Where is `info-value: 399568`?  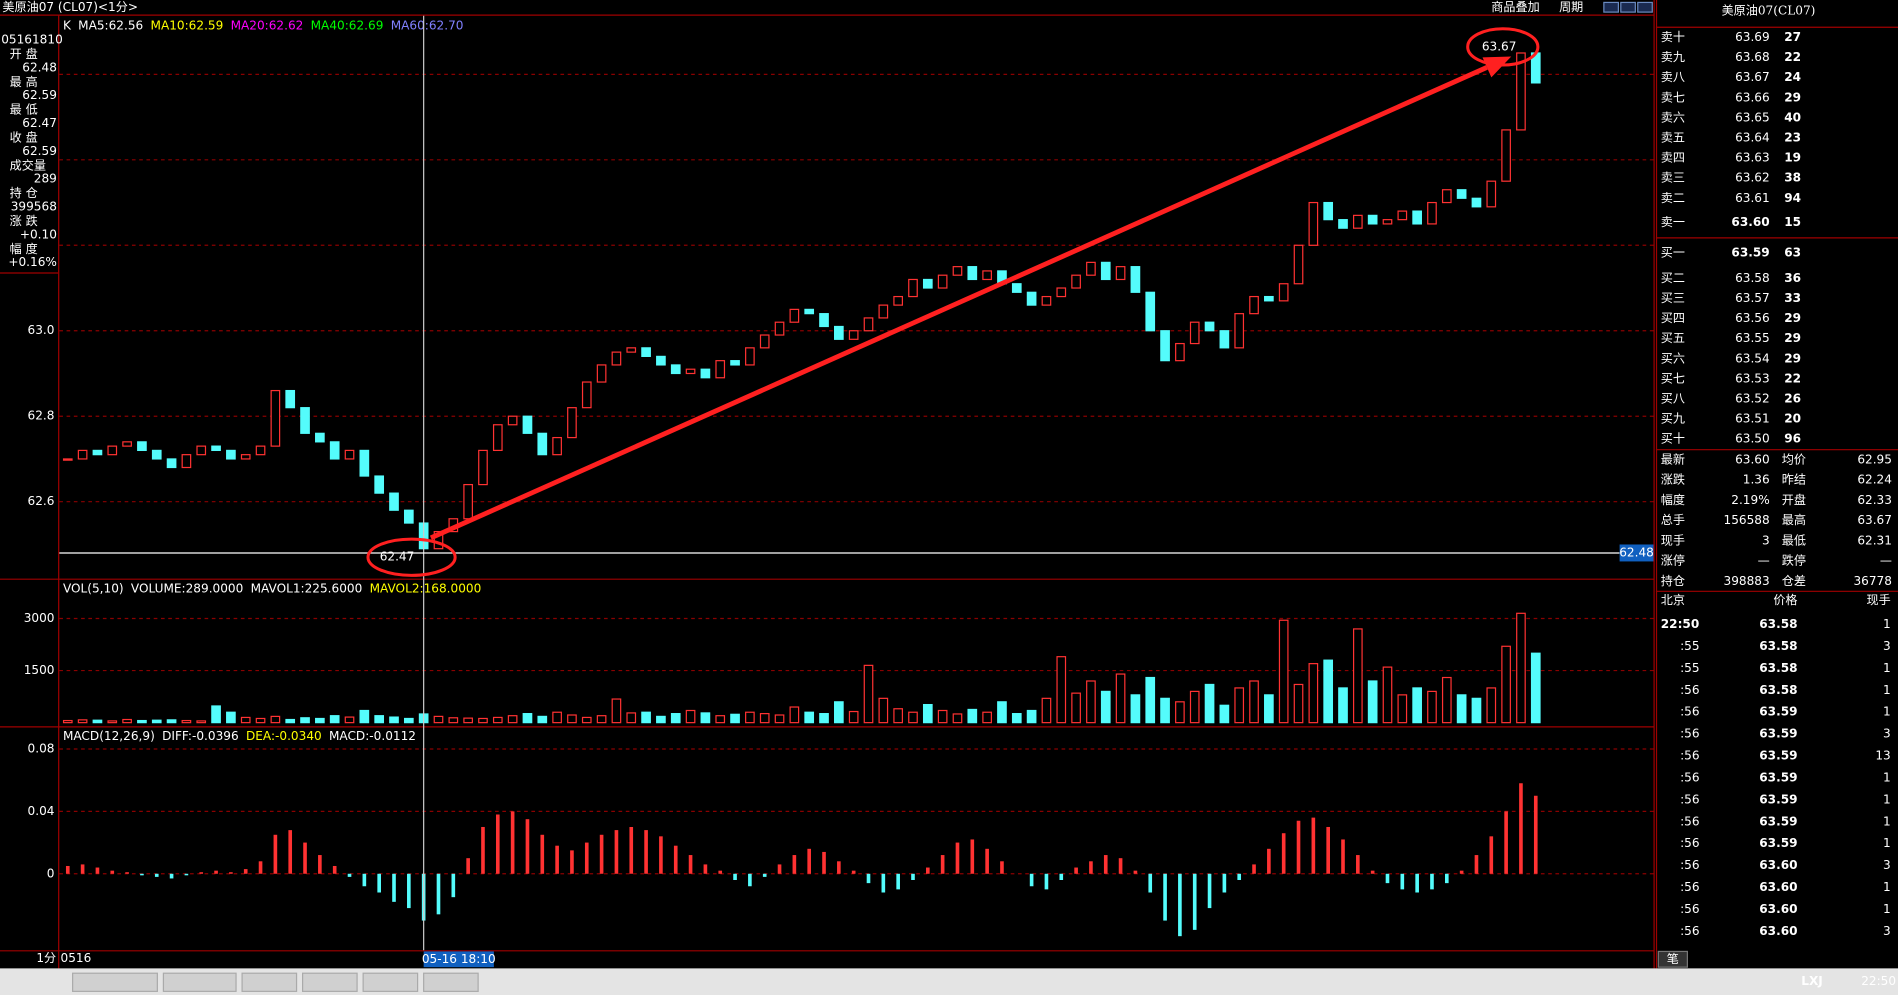 info-value: 399568 is located at coordinates (34, 206).